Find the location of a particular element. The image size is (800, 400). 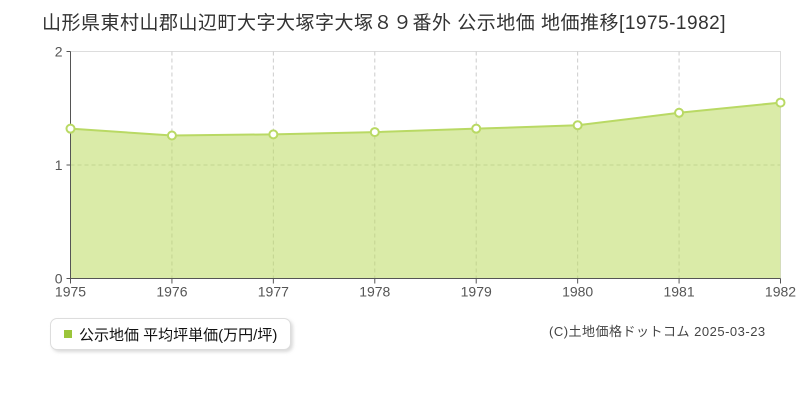

legend: 公示地価 平均坪単価(万円/坪) is located at coordinates (171, 334).